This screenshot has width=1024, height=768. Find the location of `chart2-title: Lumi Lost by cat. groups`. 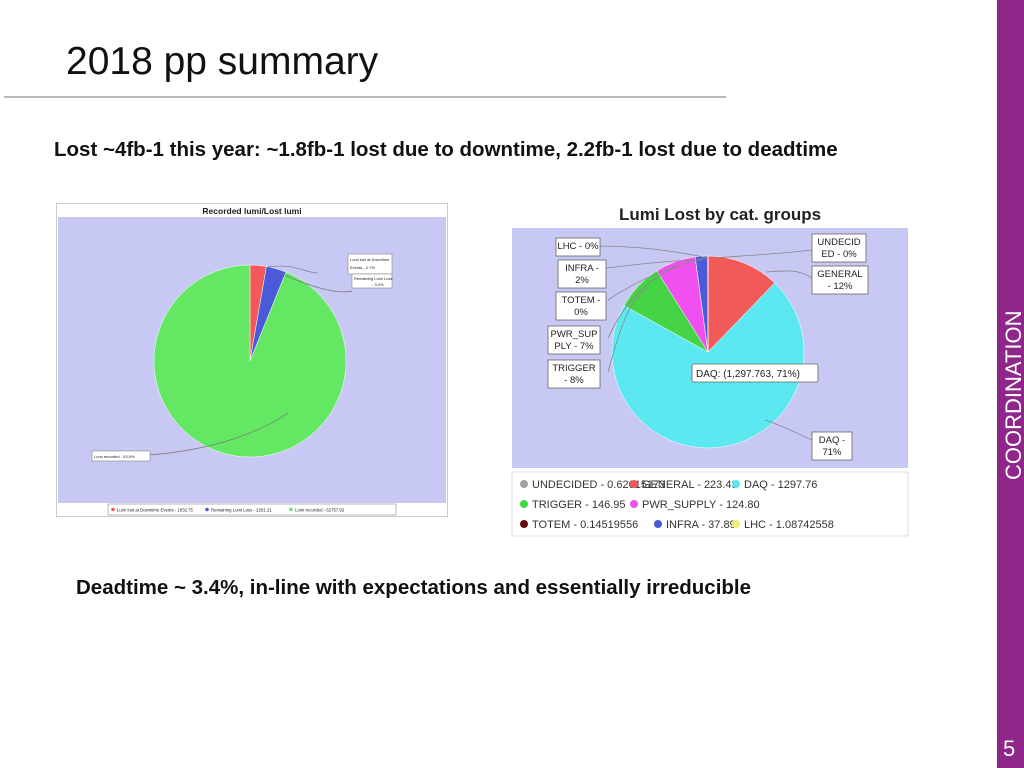

chart2-title: Lumi Lost by cat. groups is located at coordinates (720, 214).